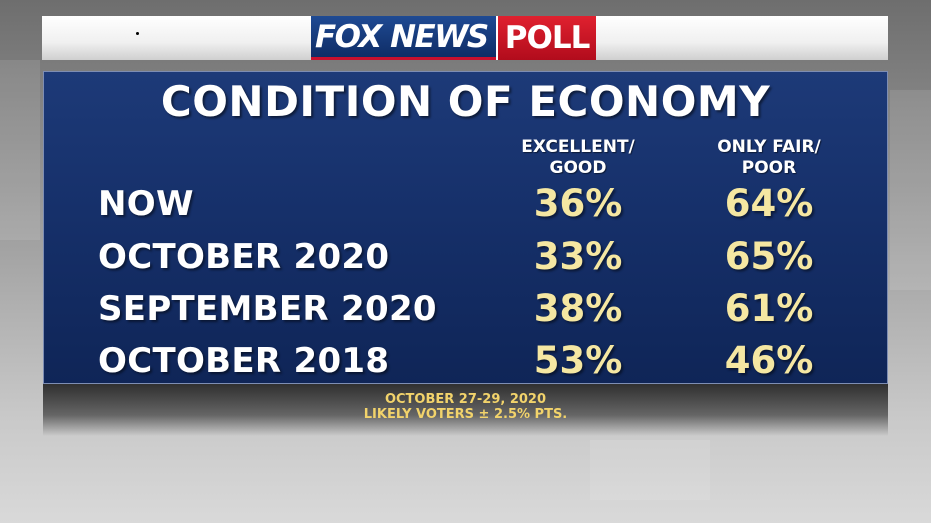 This screenshot has width=931, height=523. Describe the element at coordinates (267, 309) in the screenshot. I see `row-label: SEPTEMBER 2020` at that location.